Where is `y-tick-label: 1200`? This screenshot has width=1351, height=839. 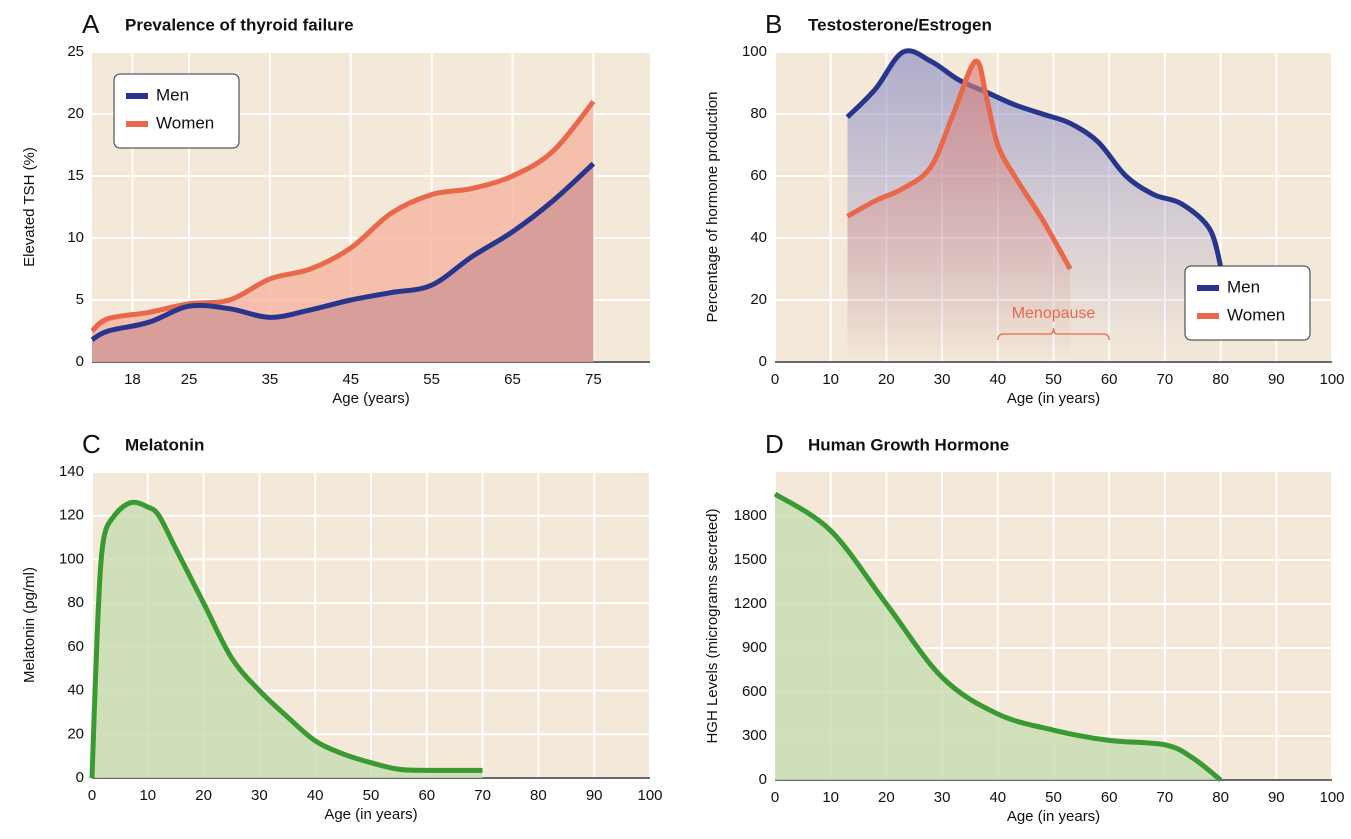
y-tick-label: 1200 is located at coordinates (750, 603).